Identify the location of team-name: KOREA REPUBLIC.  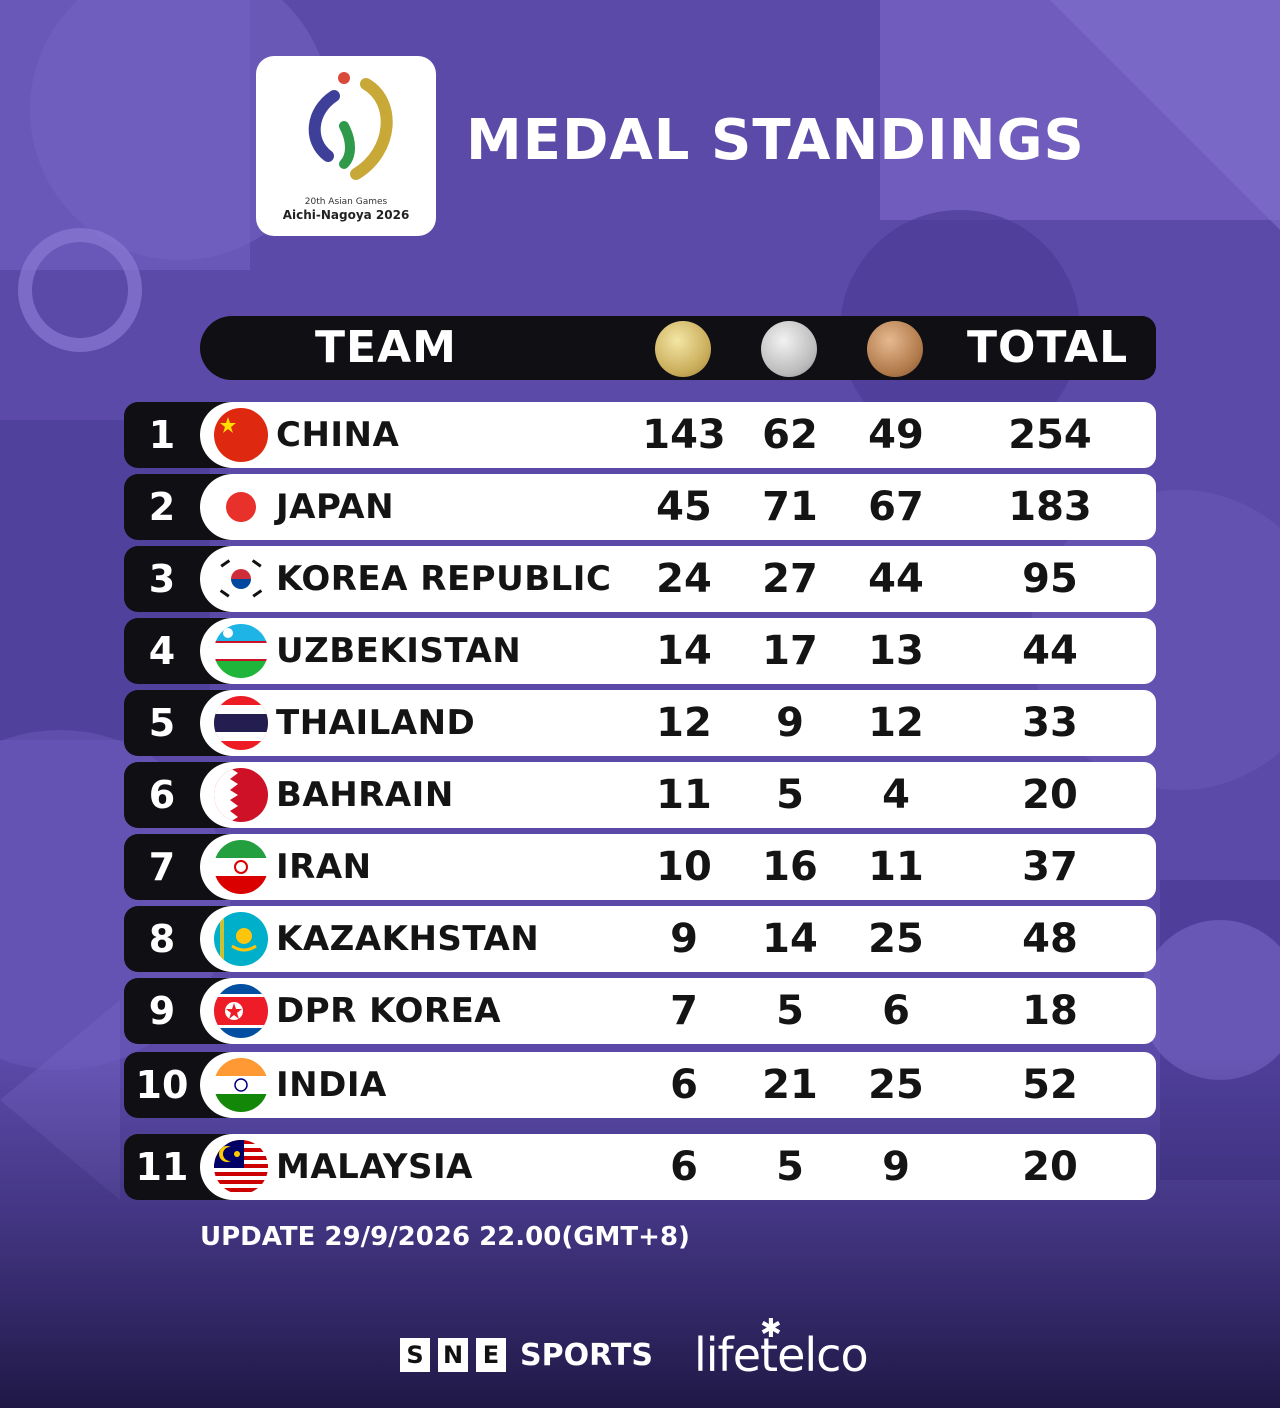
(444, 579).